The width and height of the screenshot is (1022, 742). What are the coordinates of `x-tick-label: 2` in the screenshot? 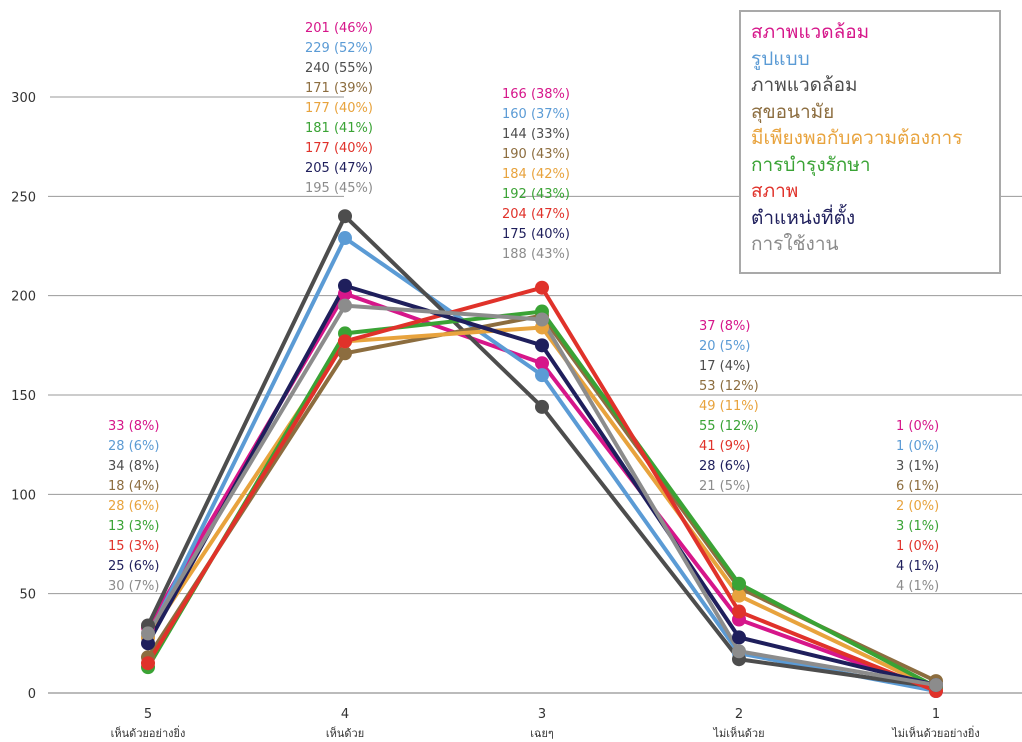 It's located at (739, 714).